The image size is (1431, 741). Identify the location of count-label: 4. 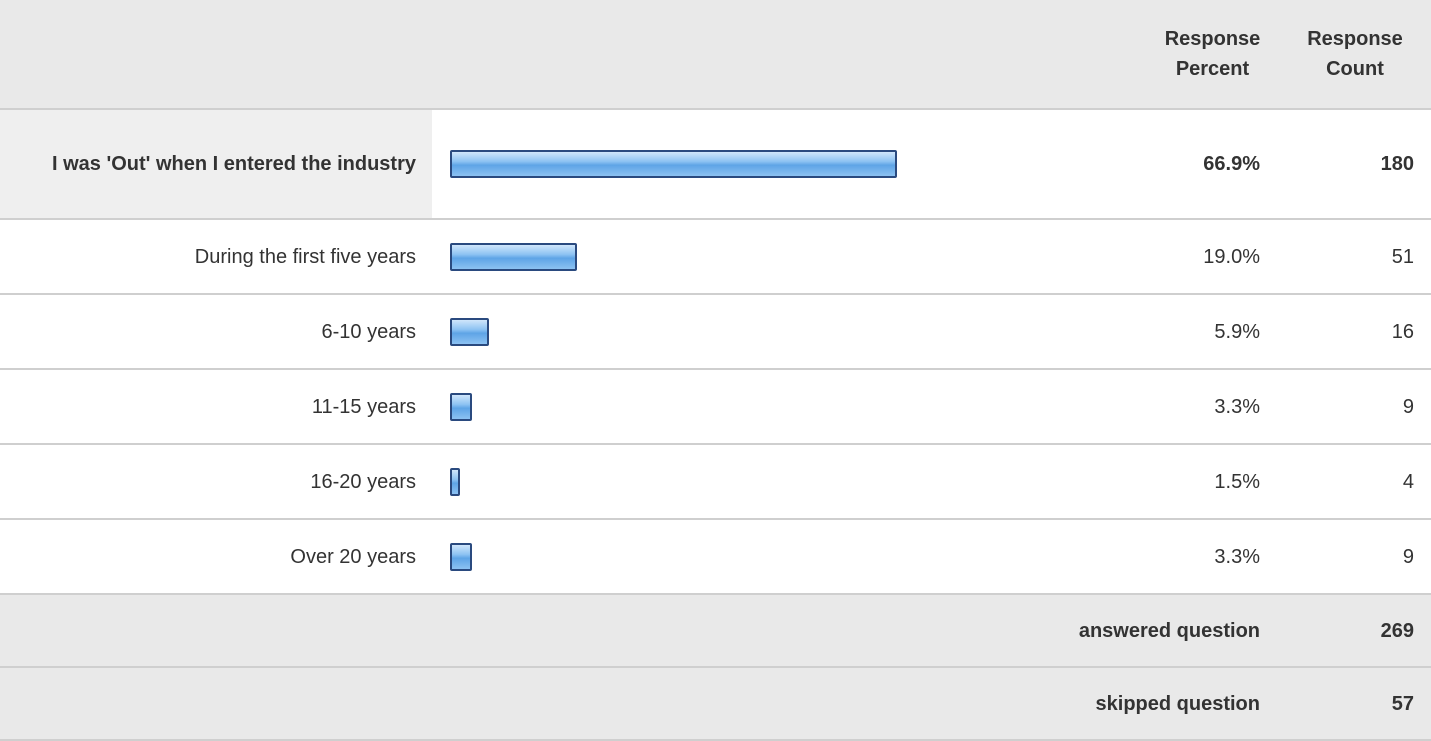
(1408, 481).